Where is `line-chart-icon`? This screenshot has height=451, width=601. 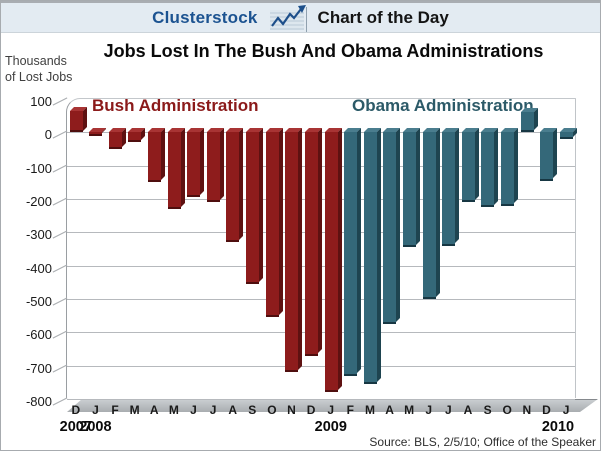 line-chart-icon is located at coordinates (288, 18).